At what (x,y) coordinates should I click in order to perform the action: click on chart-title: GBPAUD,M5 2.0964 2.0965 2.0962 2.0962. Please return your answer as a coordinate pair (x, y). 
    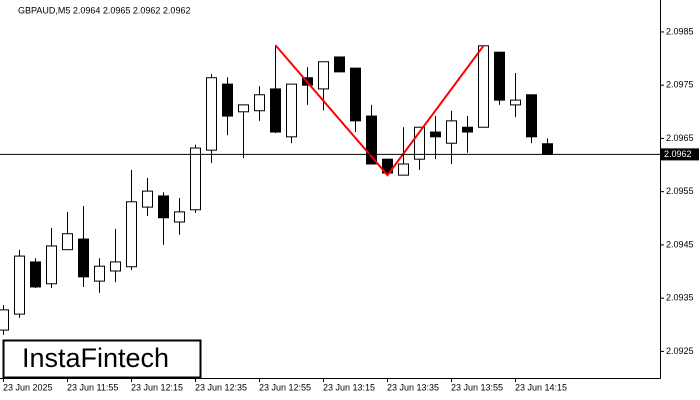
    Looking at the image, I should click on (104, 10).